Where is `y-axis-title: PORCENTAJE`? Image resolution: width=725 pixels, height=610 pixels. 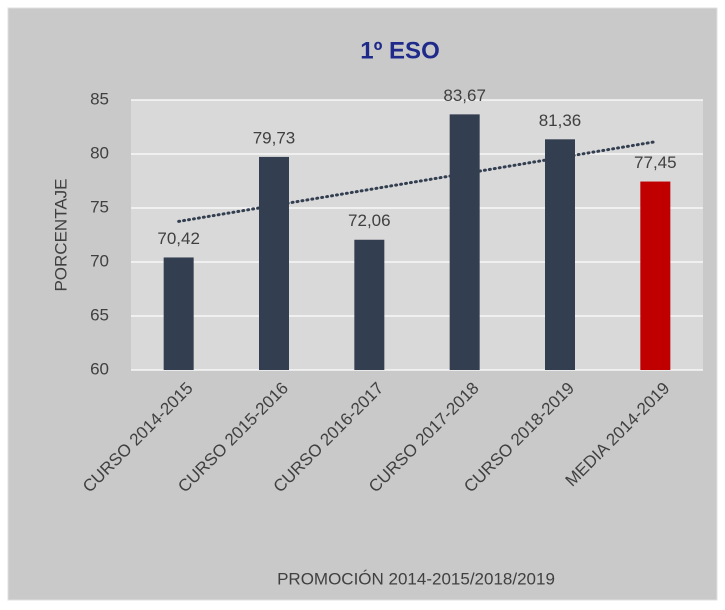
y-axis-title: PORCENTAJE is located at coordinates (60, 234).